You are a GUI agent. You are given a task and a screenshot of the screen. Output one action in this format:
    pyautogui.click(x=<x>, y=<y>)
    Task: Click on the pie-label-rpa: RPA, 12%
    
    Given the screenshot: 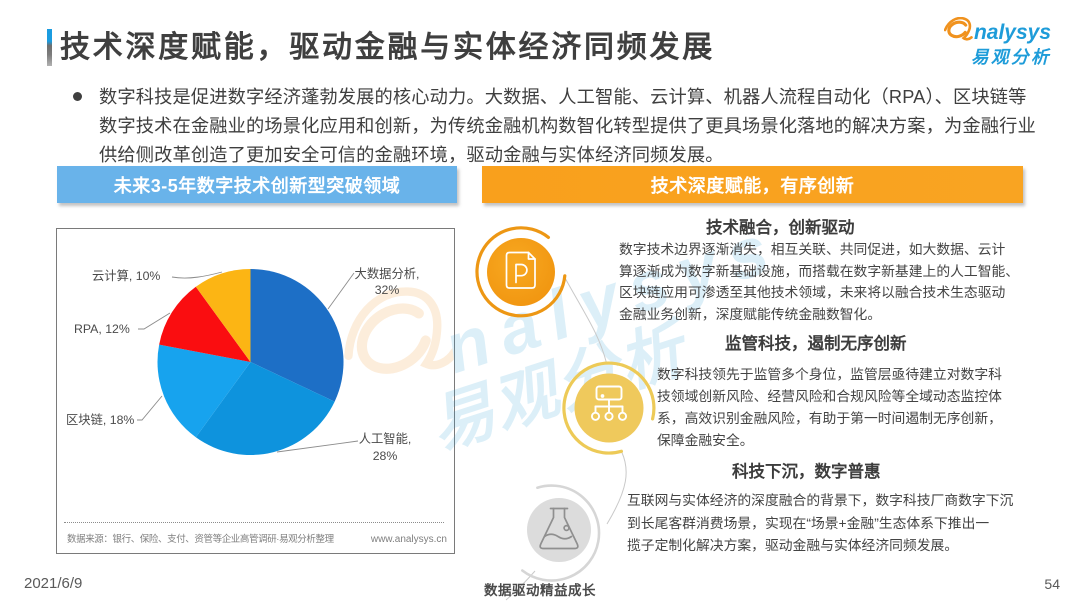 What is the action you would take?
    pyautogui.click(x=102, y=329)
    